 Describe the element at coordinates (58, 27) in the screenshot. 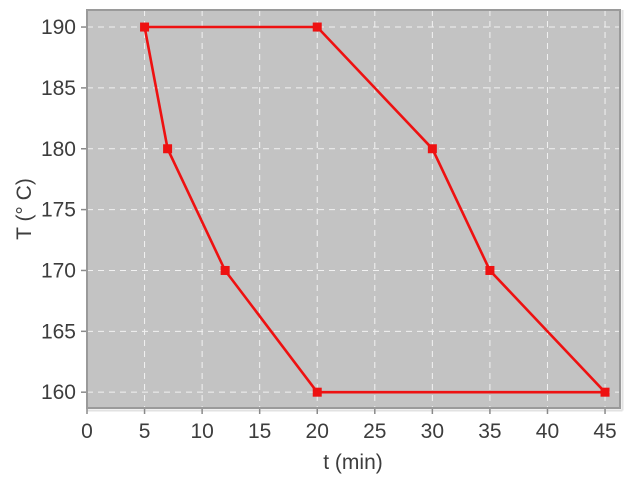

I see `y-tick-label-190: 190` at that location.